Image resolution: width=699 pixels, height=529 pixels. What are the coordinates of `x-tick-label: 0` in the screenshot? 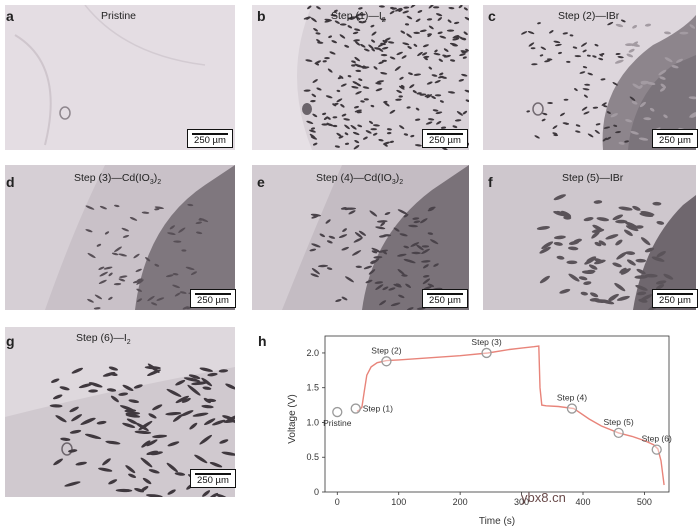 It's located at (337, 502).